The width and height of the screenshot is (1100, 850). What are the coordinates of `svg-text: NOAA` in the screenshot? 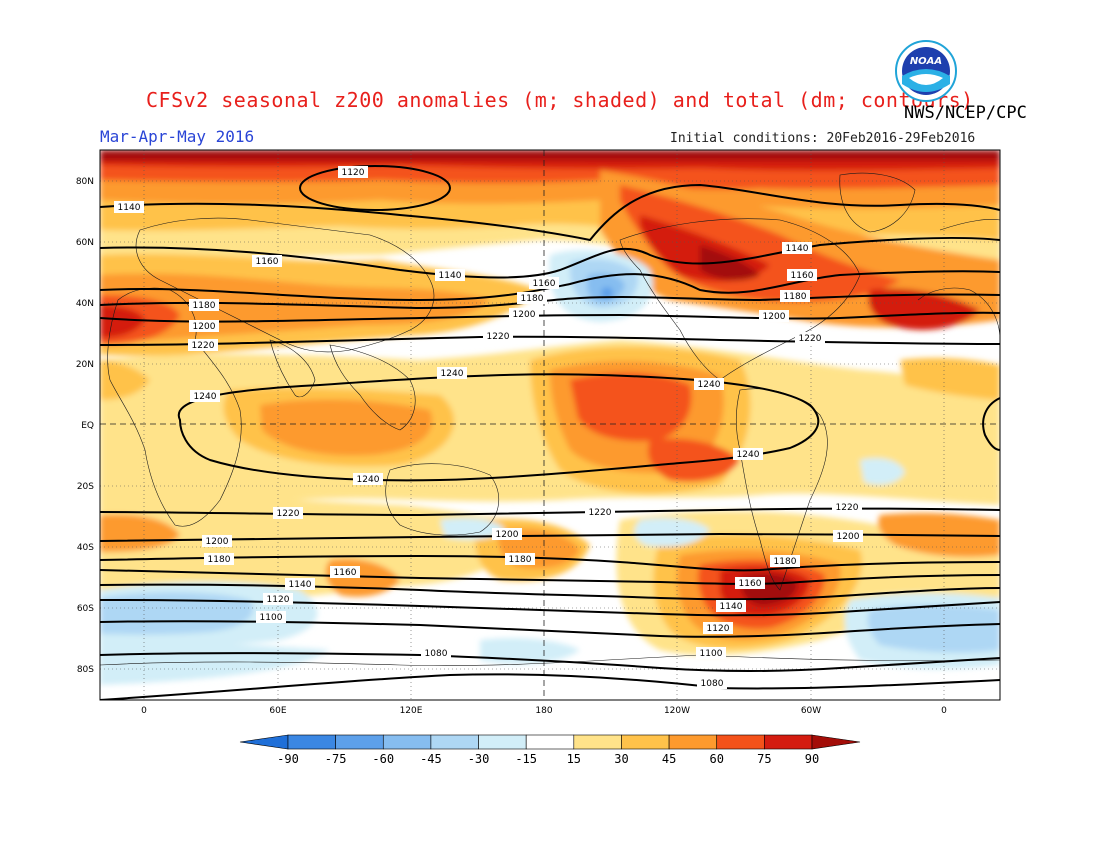 It's located at (926, 61).